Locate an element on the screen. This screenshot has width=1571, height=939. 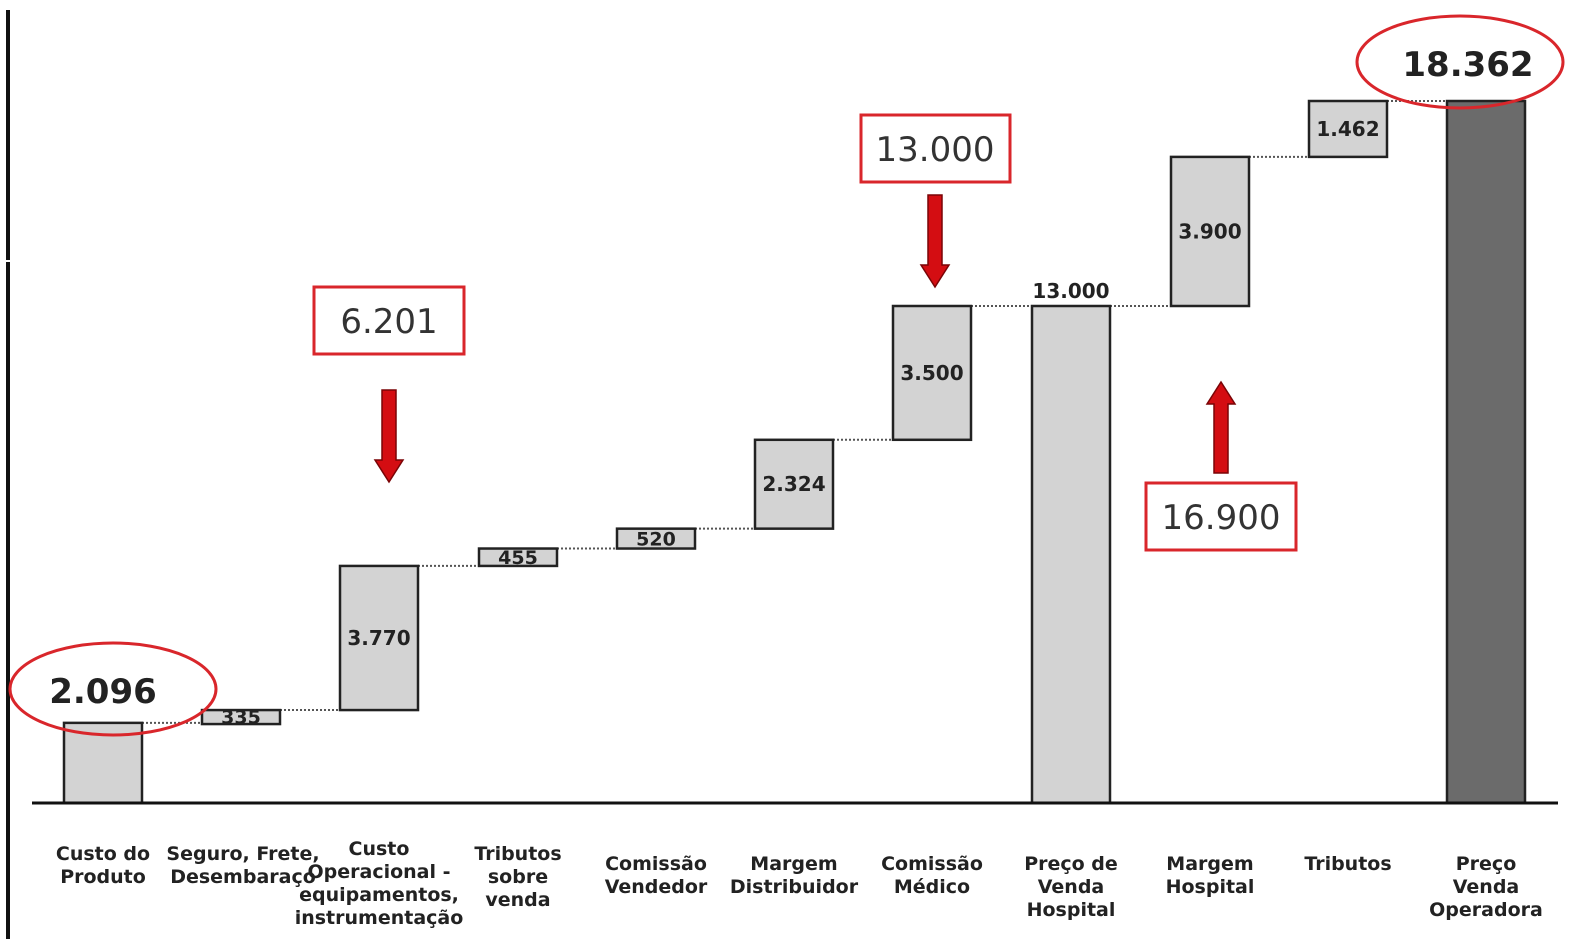
data-label: 18.362 is located at coordinates (1467, 65).